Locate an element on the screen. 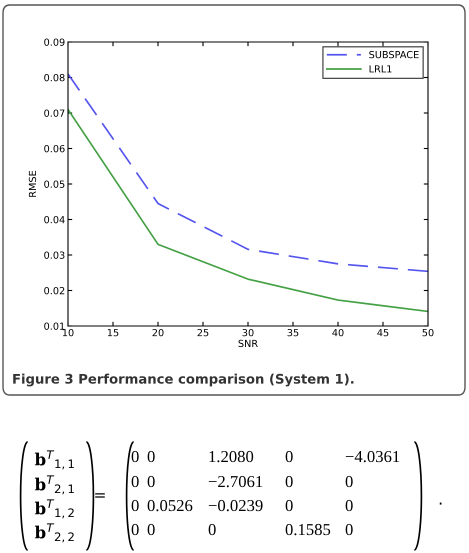 This screenshot has height=553, width=469. text: b$^{T}$$_{1,2}$ is located at coordinates (54, 508).